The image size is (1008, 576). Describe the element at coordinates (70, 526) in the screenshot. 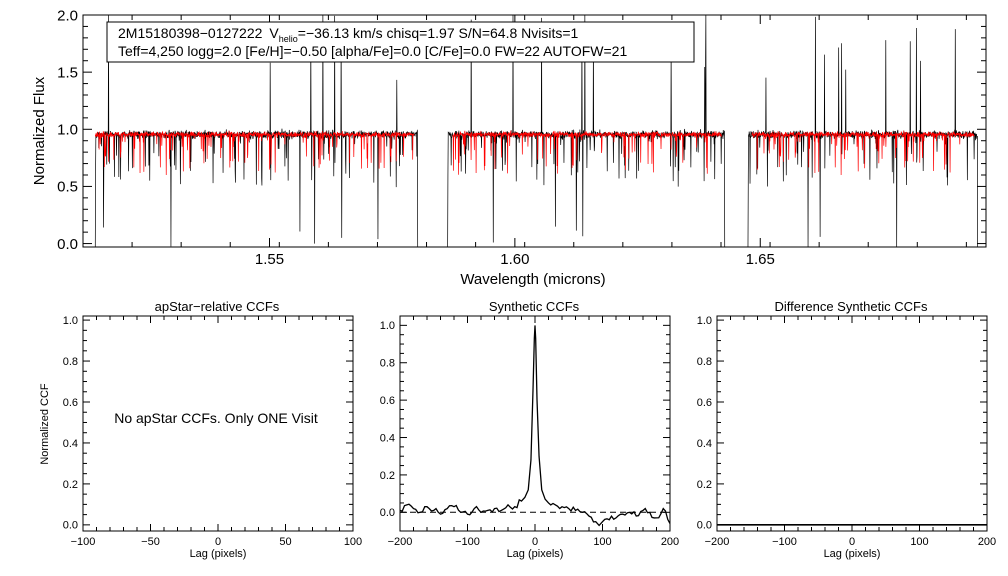

I see `apstar-ccf-y-tick-label: 0.0` at that location.